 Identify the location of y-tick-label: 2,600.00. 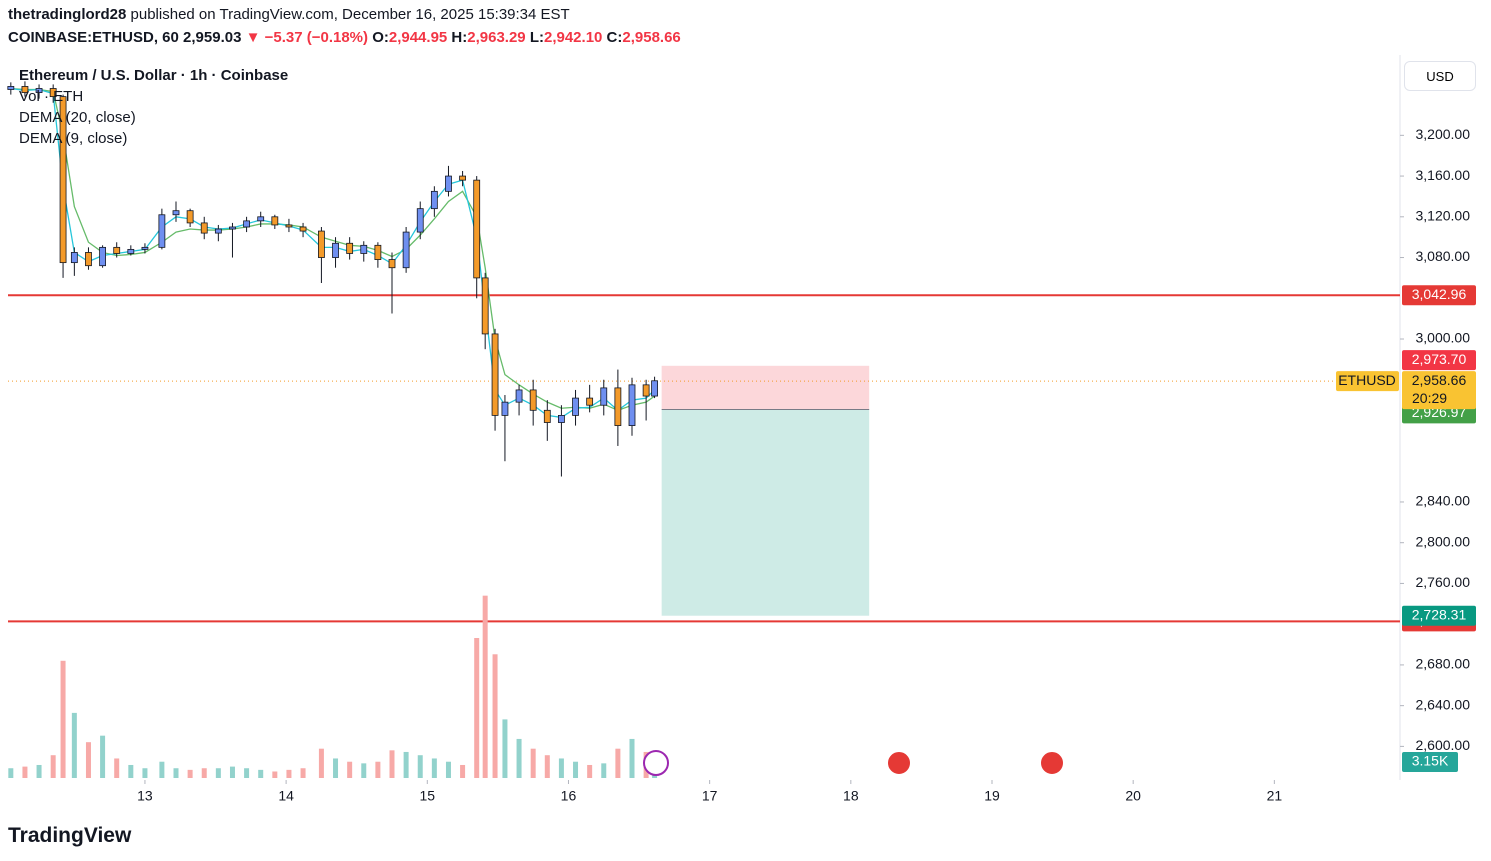
(1443, 745).